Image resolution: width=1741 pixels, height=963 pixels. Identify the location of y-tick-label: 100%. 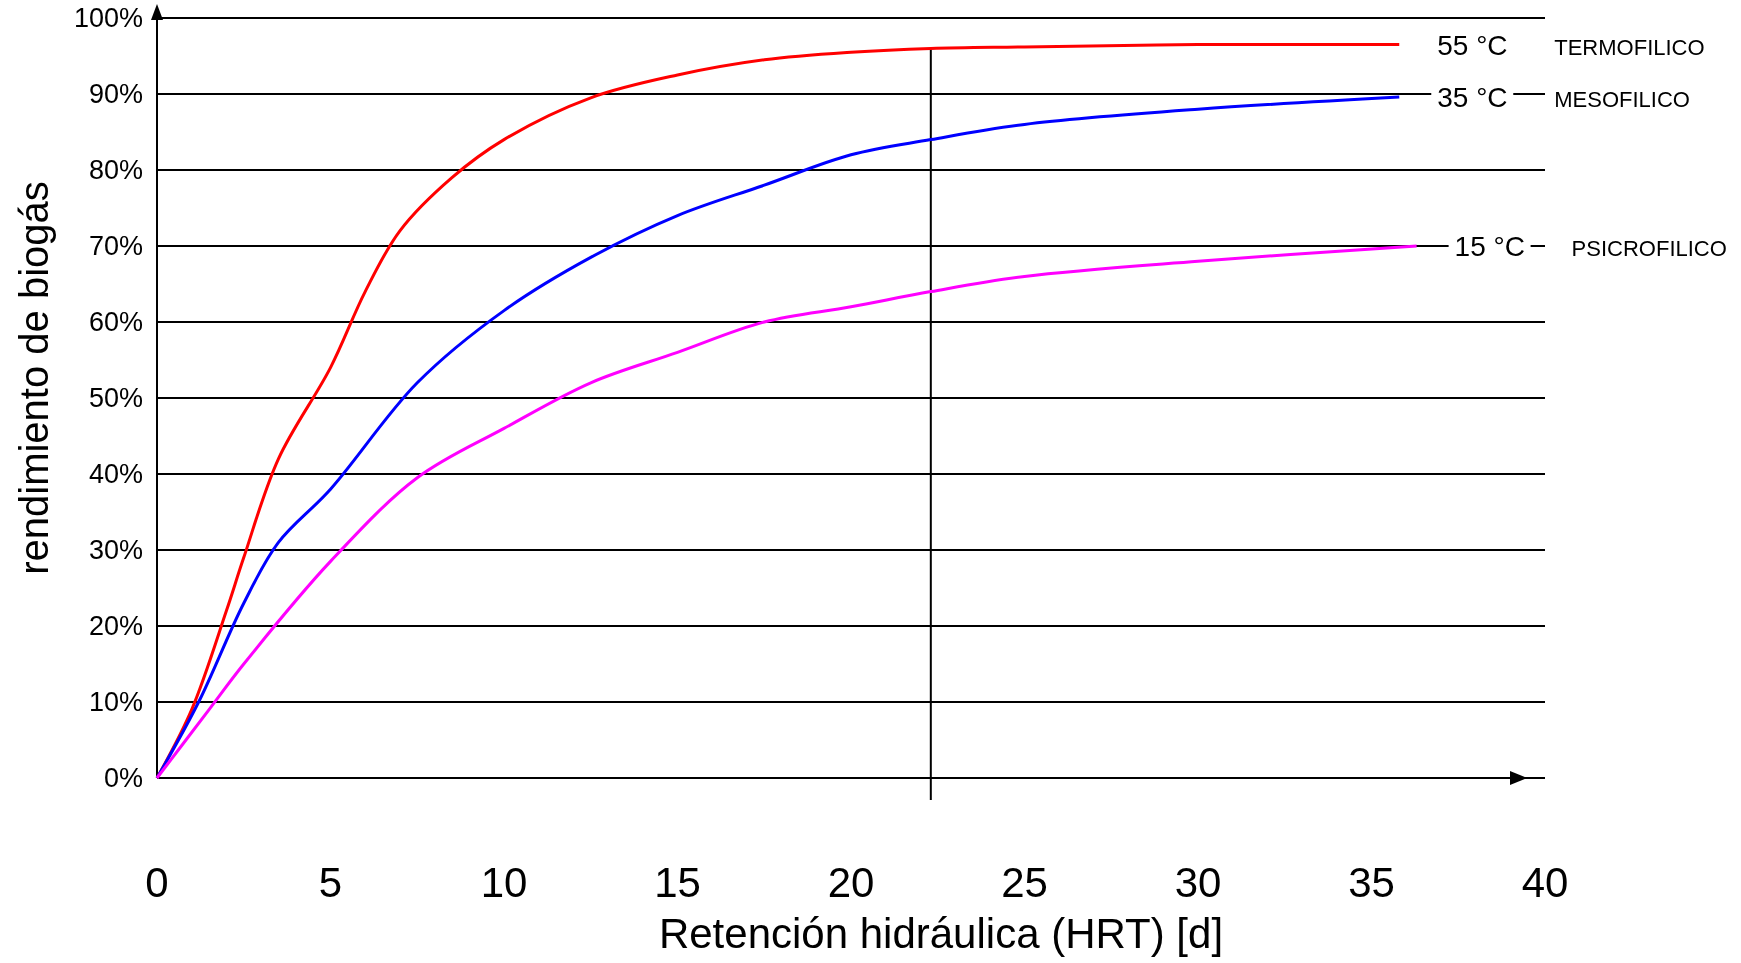
(108, 18).